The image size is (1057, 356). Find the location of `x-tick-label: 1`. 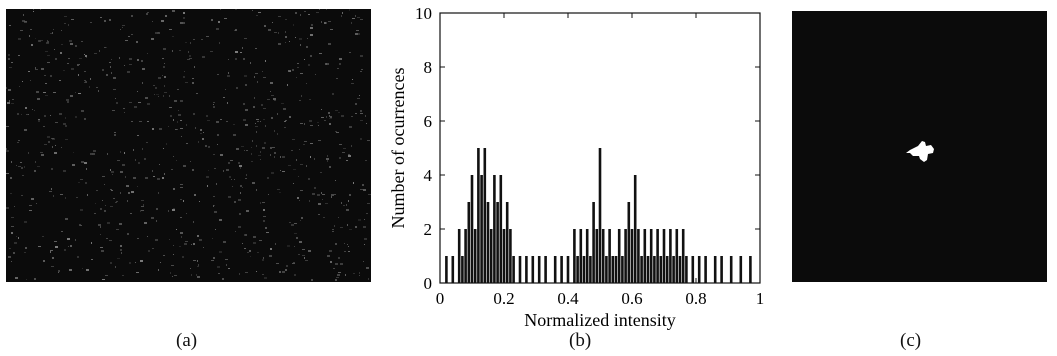

x-tick-label: 1 is located at coordinates (760, 298).